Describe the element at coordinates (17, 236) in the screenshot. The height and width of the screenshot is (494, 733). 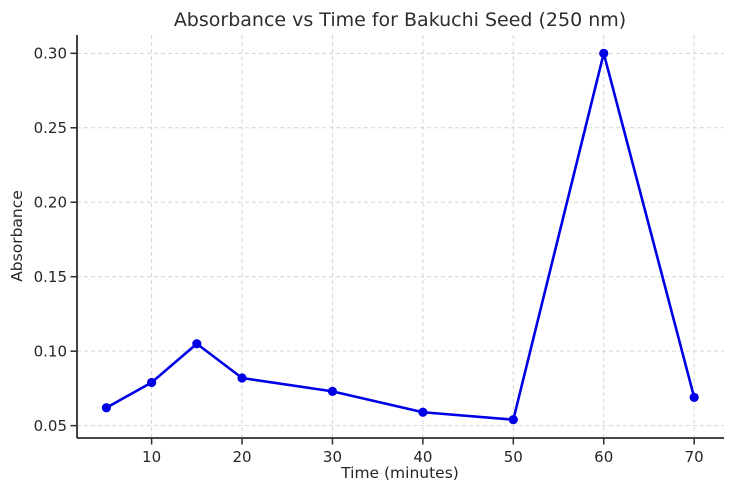
I see `y-axis-label: Absorbance` at that location.